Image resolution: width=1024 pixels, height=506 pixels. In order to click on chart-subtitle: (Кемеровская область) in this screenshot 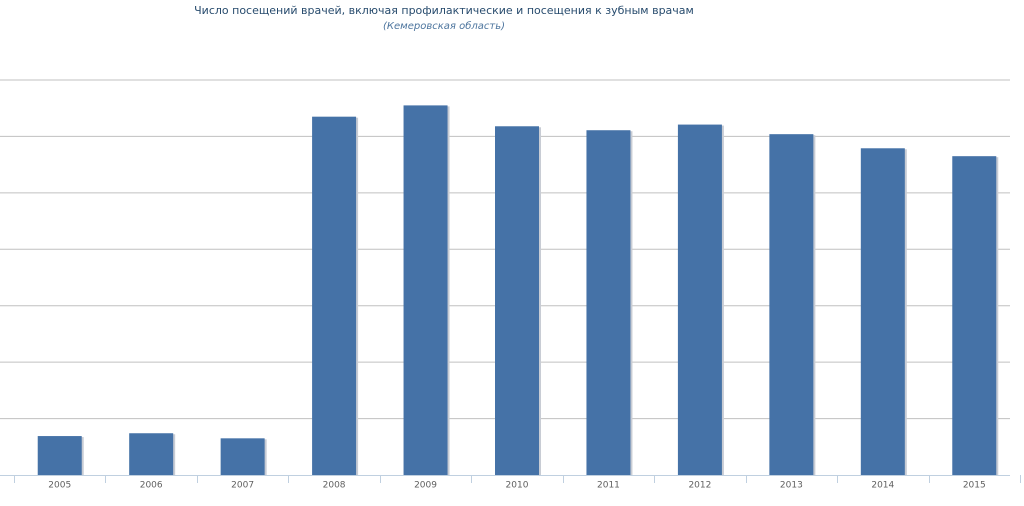, I will do `click(444, 26)`.